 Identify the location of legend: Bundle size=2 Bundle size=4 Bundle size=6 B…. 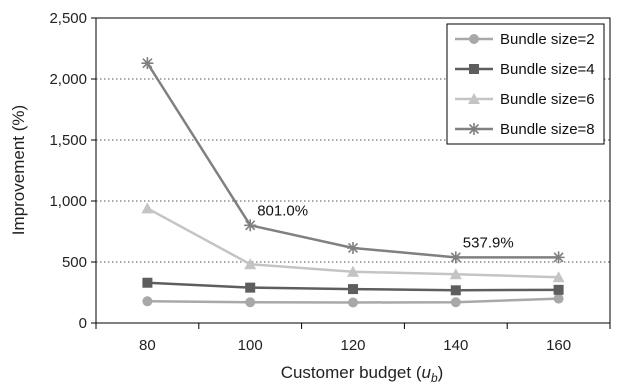
(525, 84).